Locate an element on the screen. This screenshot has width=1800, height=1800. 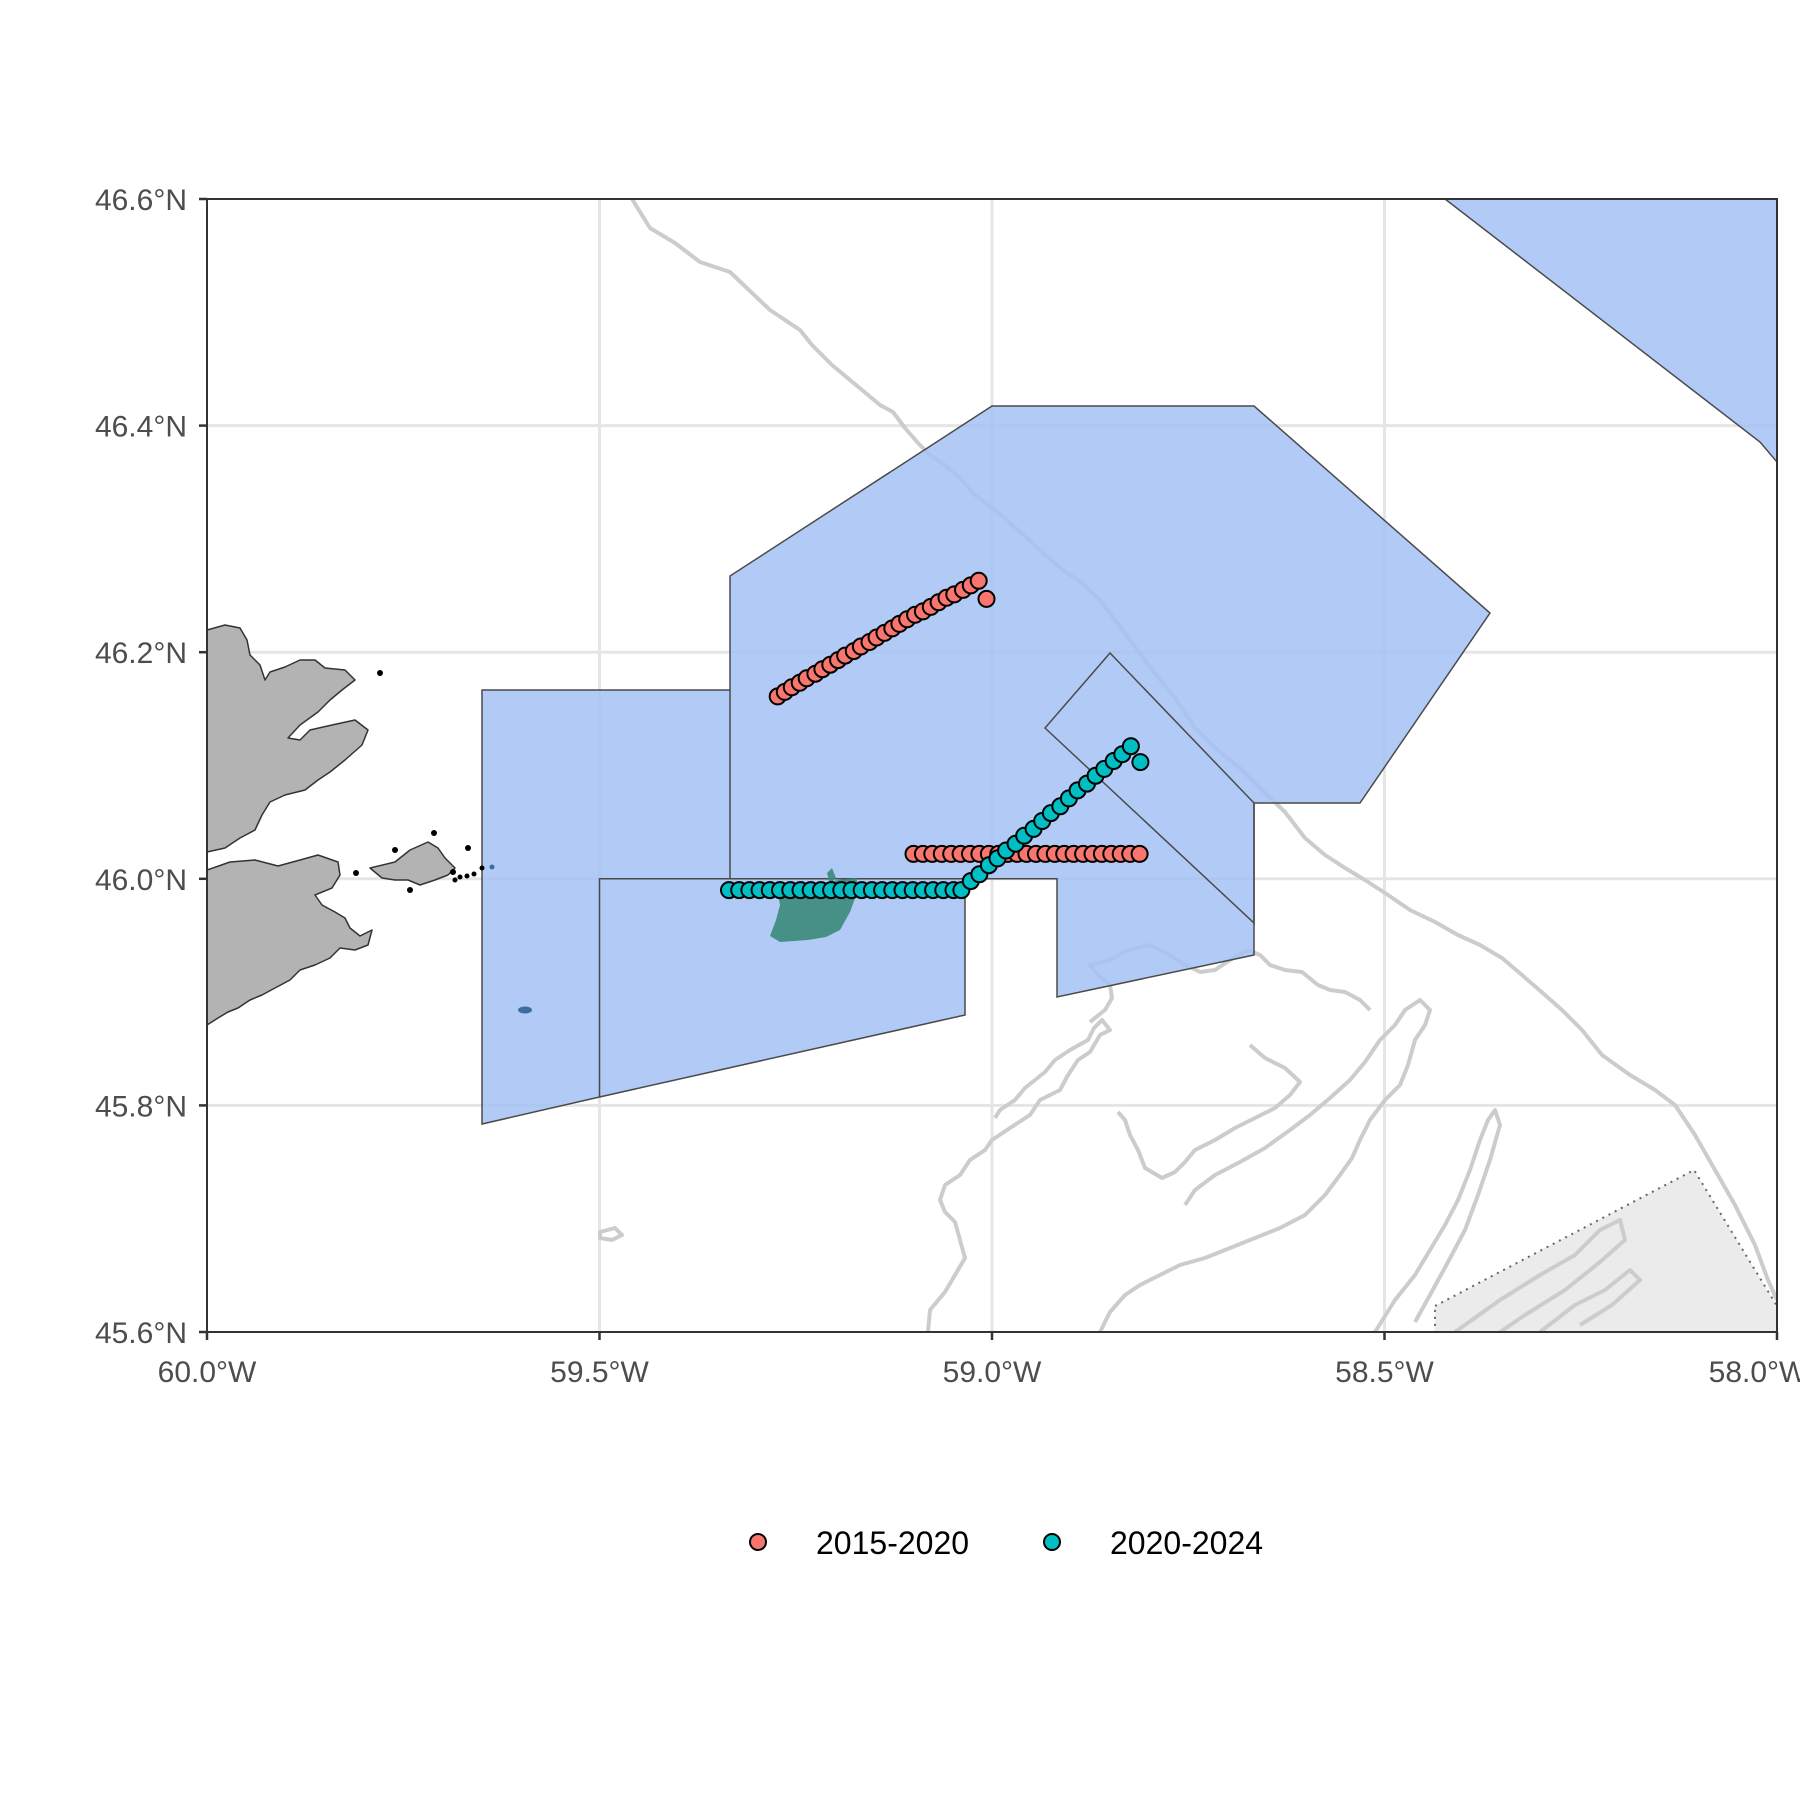
zone-inner-block is located at coordinates (781, 987).